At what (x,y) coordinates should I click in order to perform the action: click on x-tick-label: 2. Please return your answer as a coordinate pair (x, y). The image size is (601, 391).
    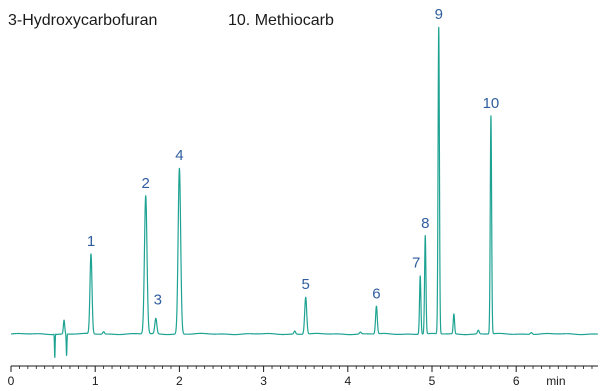
    Looking at the image, I should click on (179, 381).